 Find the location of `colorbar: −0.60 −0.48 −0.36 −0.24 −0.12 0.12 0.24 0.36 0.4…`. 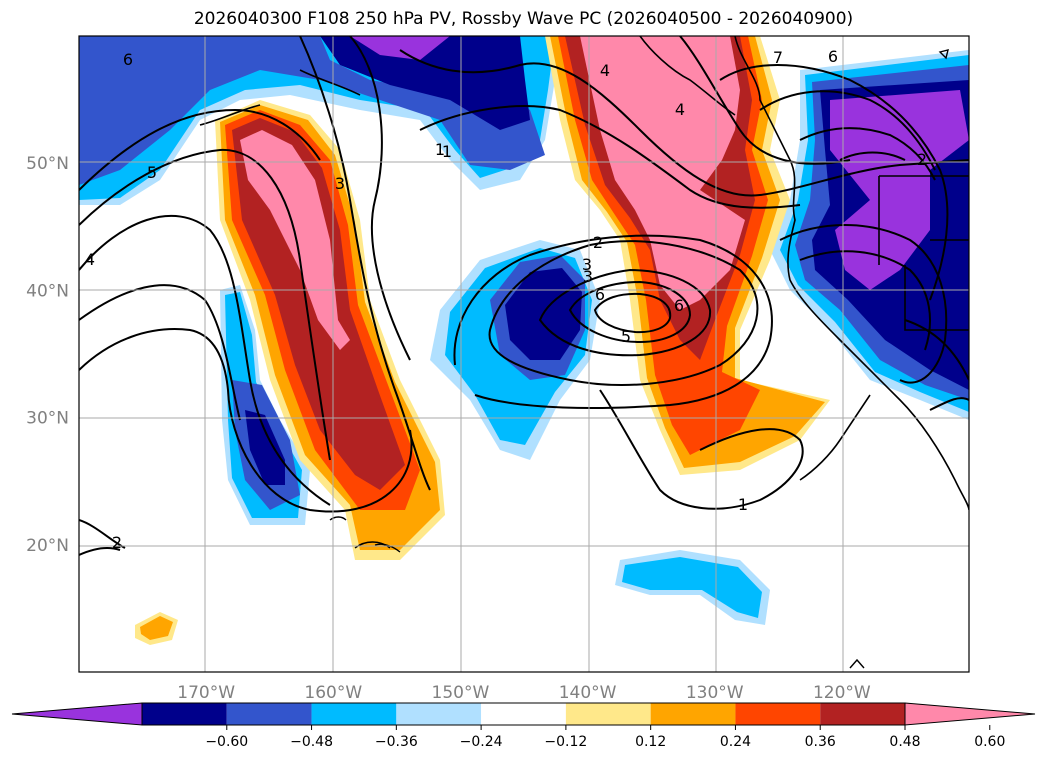

colorbar: −0.60 −0.48 −0.36 −0.24 −0.12 0.12 0.24 0.36 0.4… is located at coordinates (523, 726).